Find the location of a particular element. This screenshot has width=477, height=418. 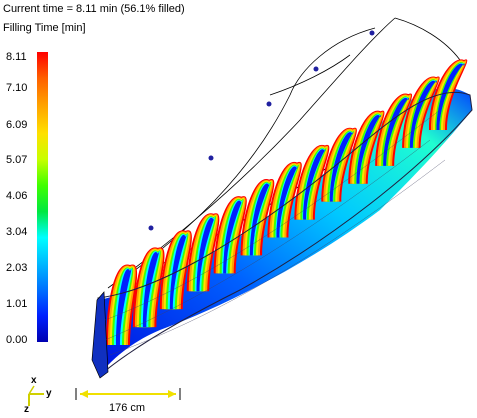

axis-triad is located at coordinates (36, 395).